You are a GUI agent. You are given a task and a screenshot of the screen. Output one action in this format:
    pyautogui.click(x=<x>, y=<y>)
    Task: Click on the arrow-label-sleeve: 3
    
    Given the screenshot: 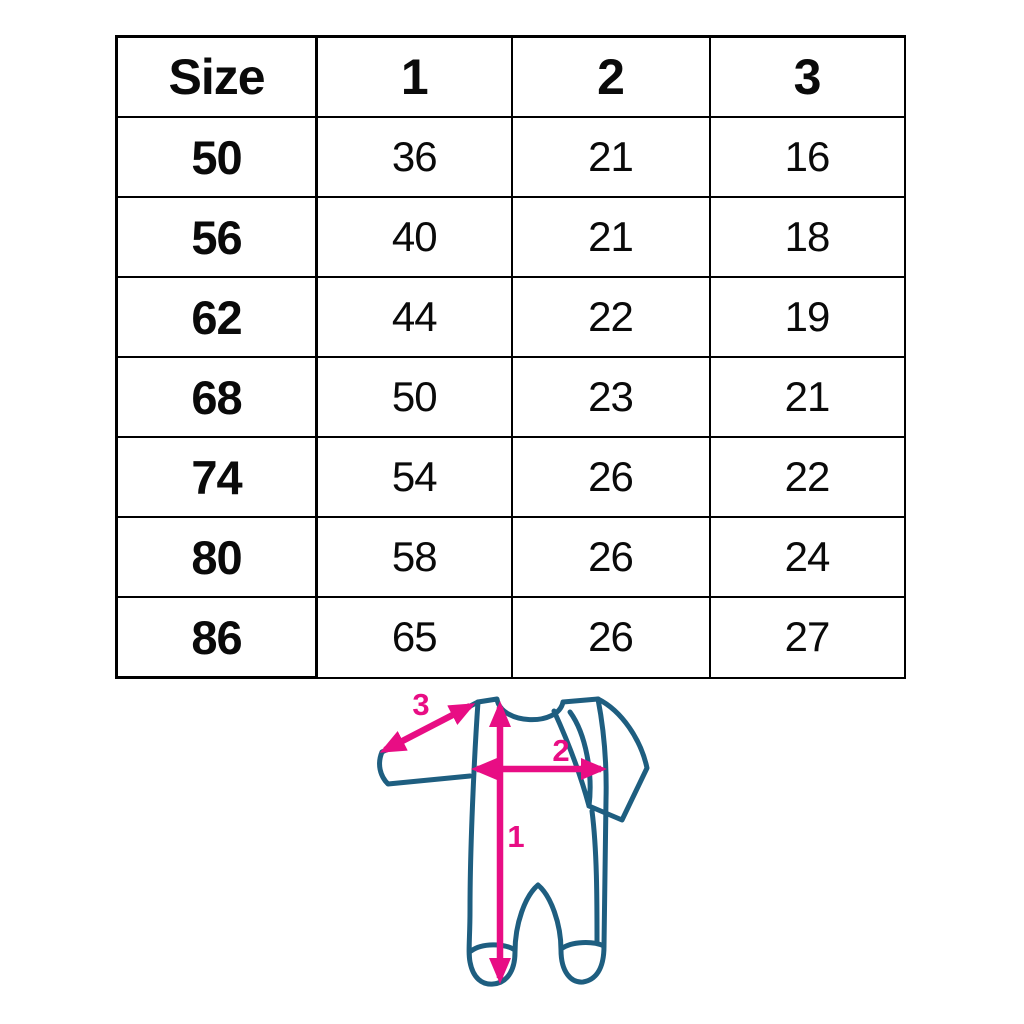 What is the action you would take?
    pyautogui.click(x=420, y=704)
    